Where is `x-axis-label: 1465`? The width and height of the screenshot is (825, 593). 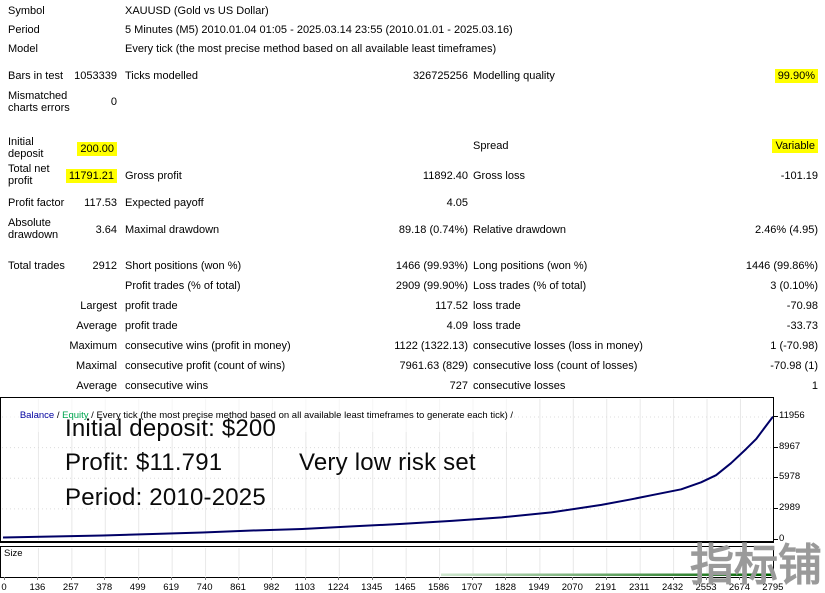
x-axis-label: 1465 is located at coordinates (405, 587).